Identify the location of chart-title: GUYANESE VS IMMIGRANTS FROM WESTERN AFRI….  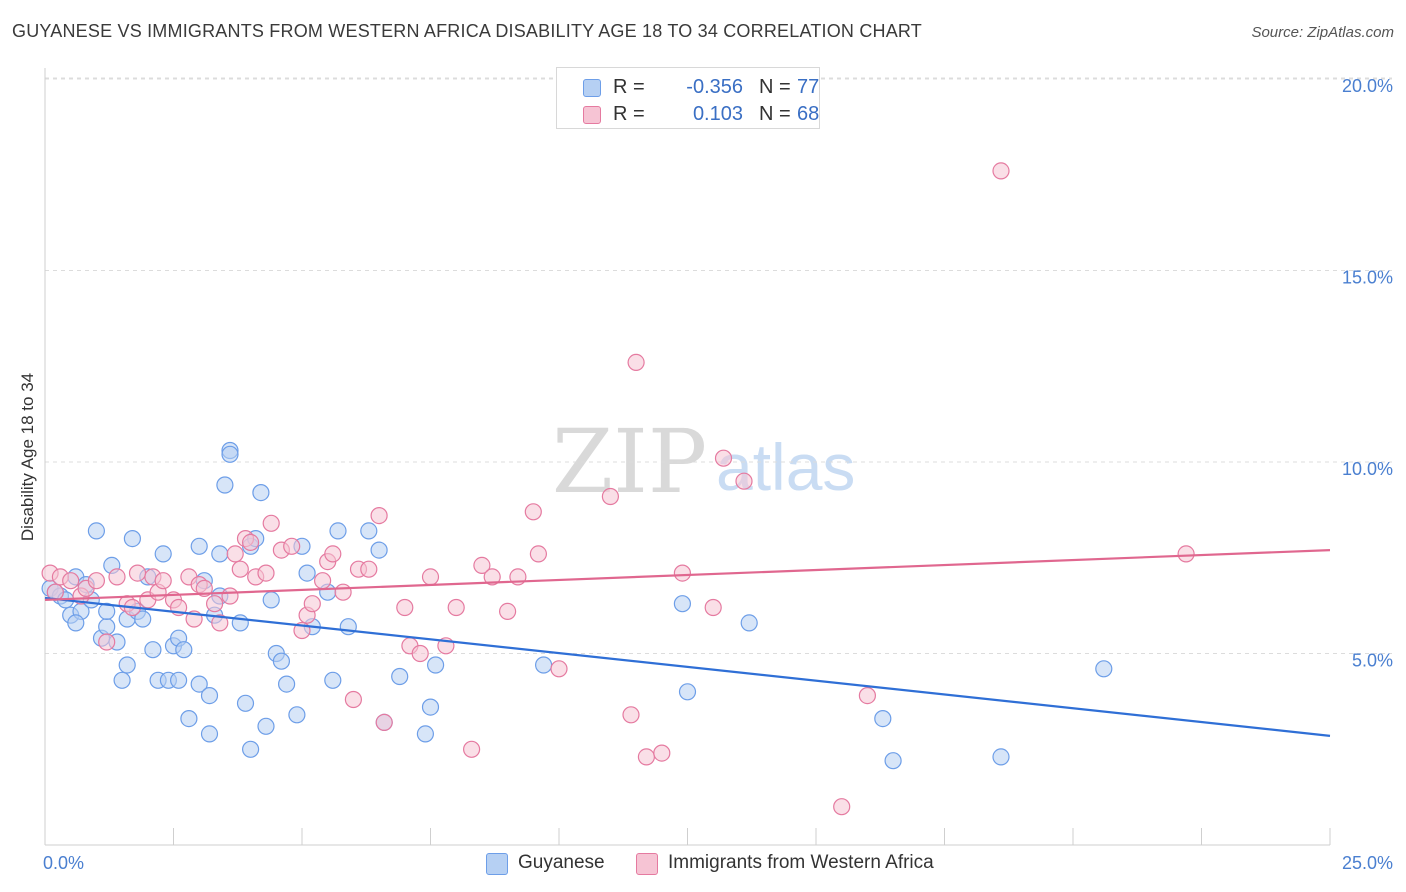
(467, 31).